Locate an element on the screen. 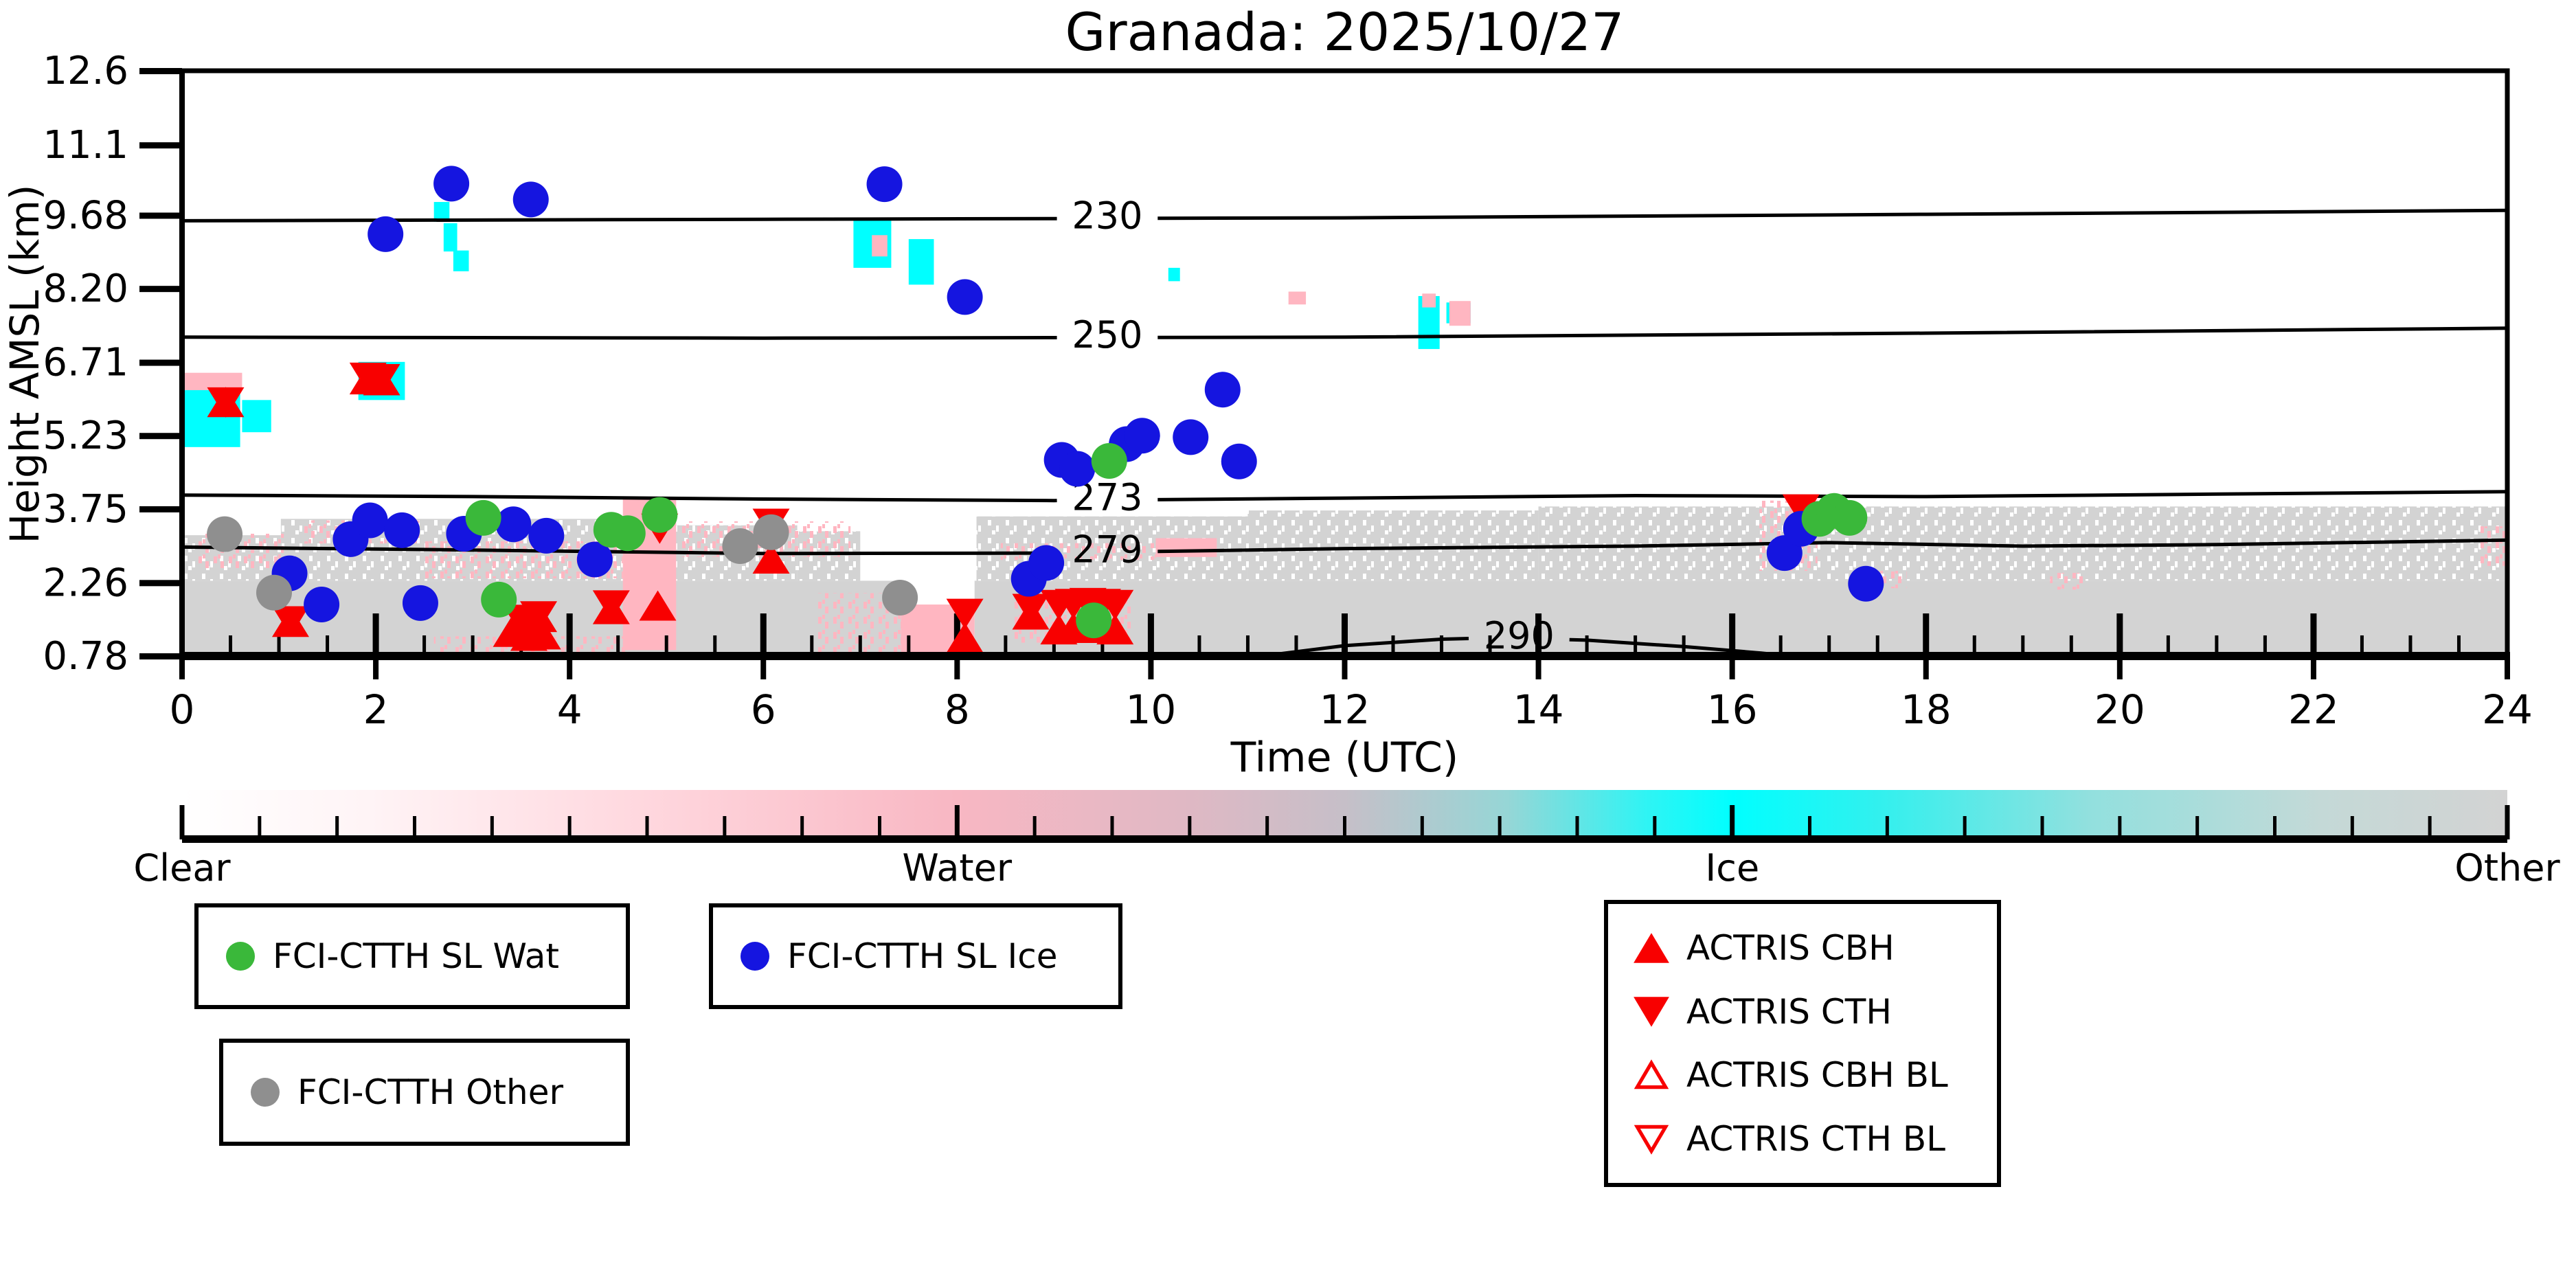  legend-label: ACTRIS CBH BL is located at coordinates (1817, 1075).